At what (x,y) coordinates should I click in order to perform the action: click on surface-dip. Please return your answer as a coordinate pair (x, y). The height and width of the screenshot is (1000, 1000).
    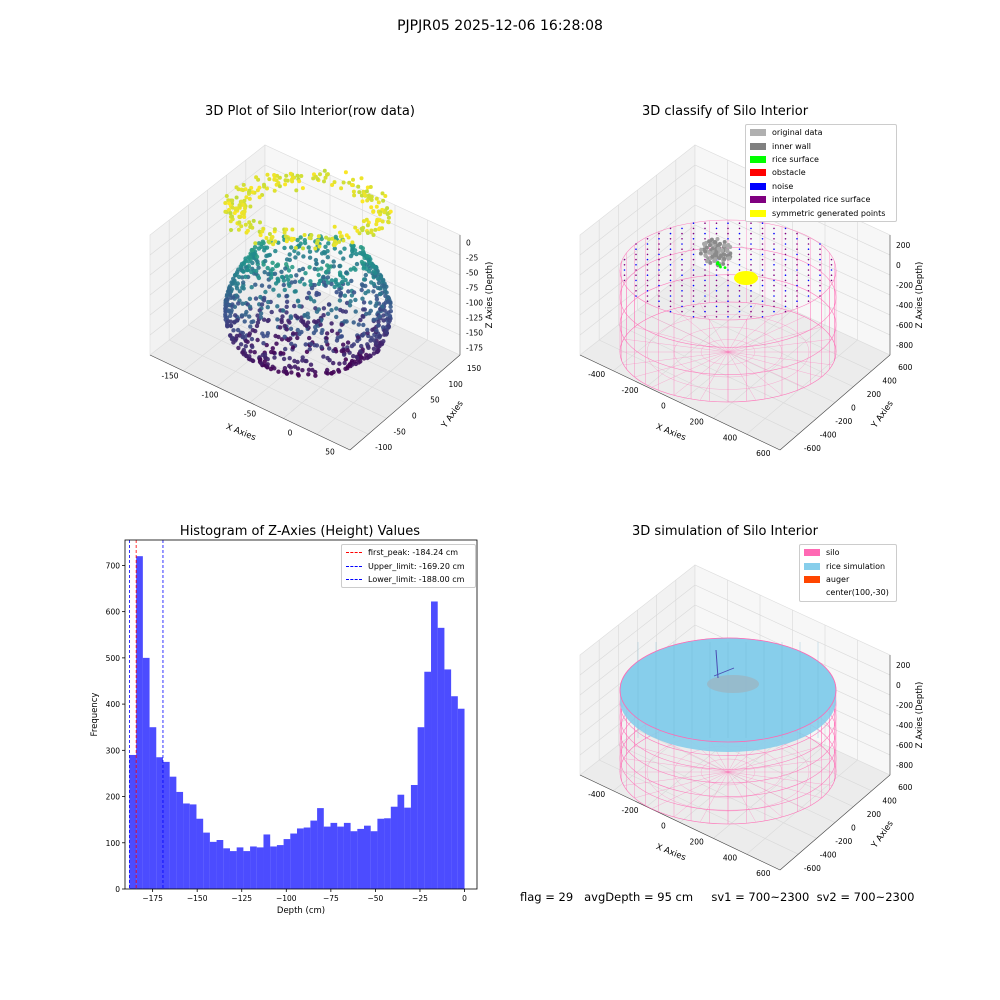
    Looking at the image, I should click on (733, 684).